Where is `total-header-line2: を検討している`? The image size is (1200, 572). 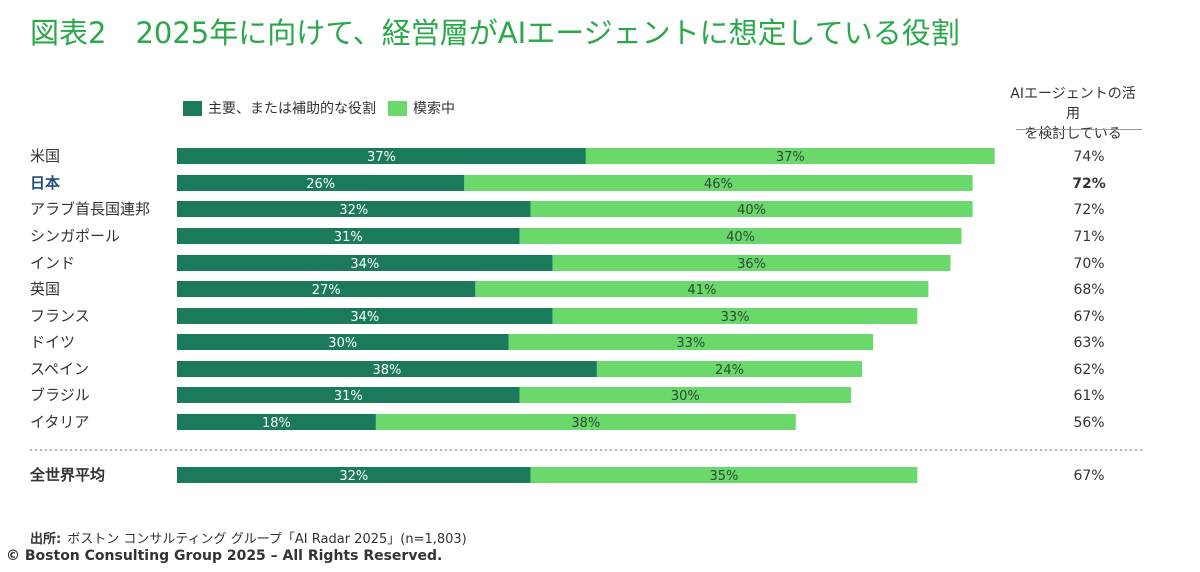 total-header-line2: を検討している is located at coordinates (1073, 134).